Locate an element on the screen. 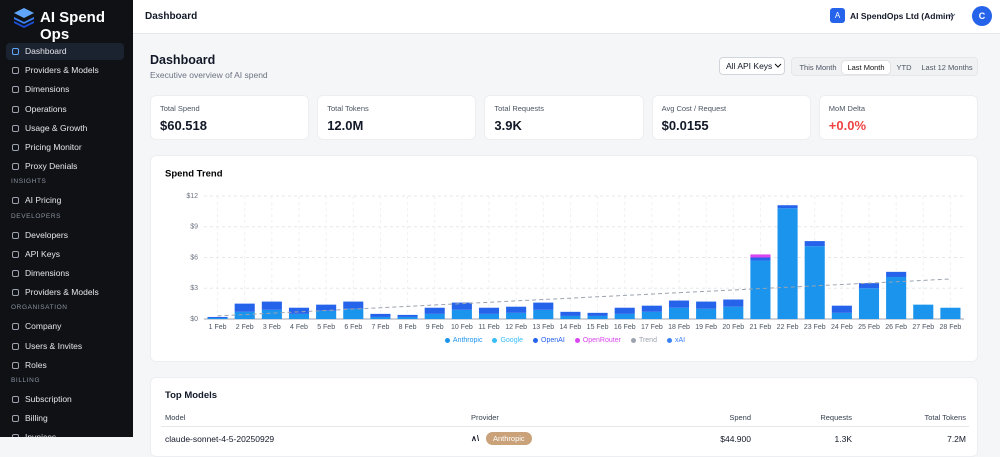 The height and width of the screenshot is (457, 1000). legend-item: Trend is located at coordinates (643, 340).